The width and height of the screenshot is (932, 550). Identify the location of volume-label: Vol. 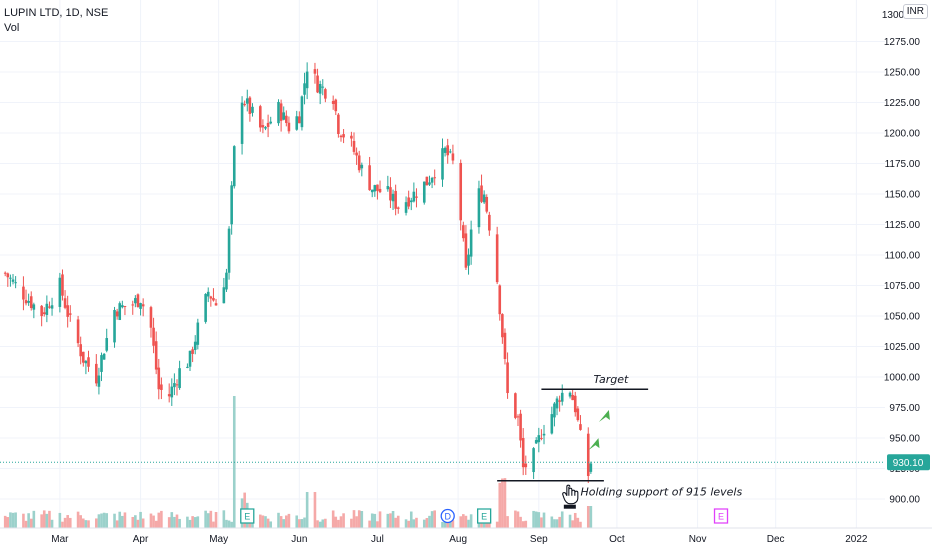
(12, 28).